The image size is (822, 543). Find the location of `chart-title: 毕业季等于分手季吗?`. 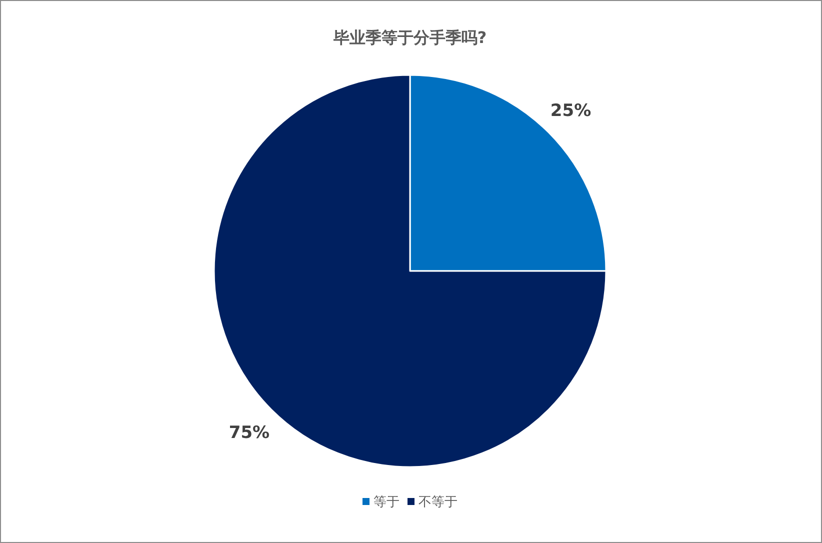

chart-title: 毕业季等于分手季吗? is located at coordinates (409, 37).